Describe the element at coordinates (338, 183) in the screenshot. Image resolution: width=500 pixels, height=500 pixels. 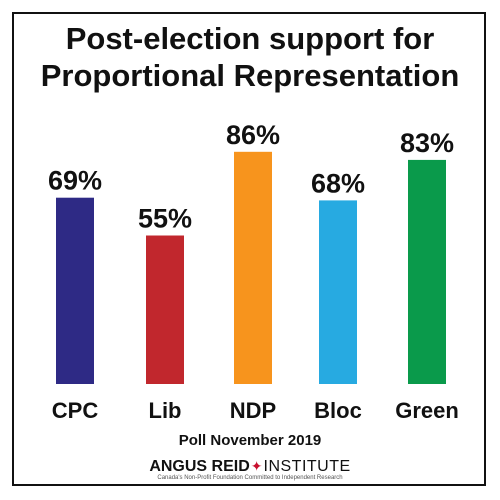
I see `value-label-bloc: 68%` at that location.